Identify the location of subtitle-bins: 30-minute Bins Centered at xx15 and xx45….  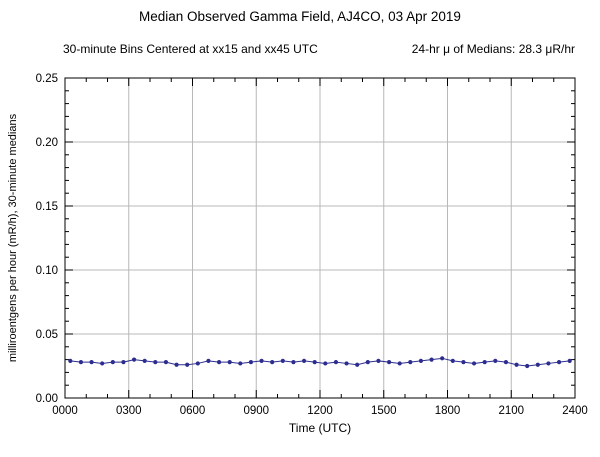
(190, 49).